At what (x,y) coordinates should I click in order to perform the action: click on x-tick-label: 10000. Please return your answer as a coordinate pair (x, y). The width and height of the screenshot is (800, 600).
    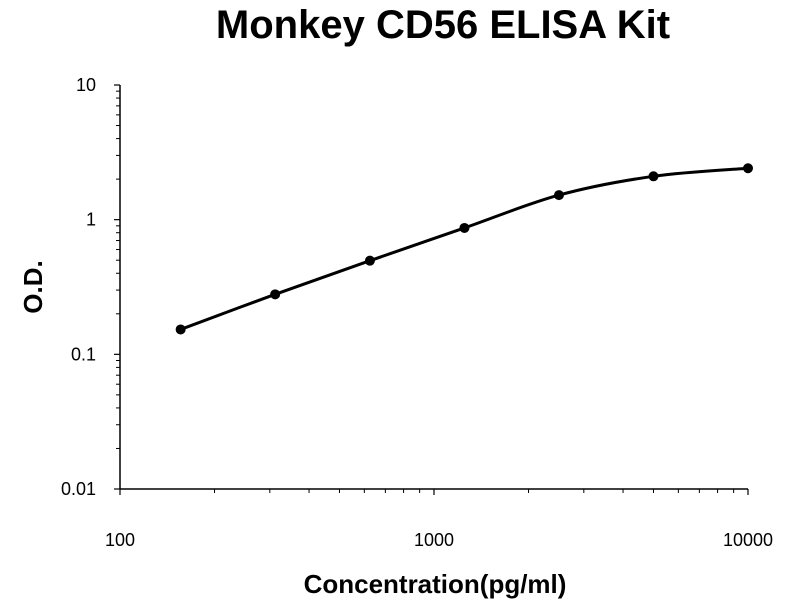
    Looking at the image, I should click on (748, 540).